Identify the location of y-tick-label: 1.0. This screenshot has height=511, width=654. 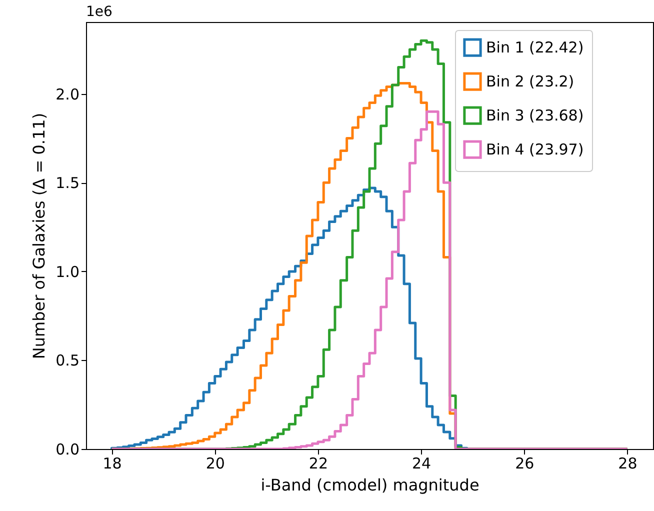
(68, 271).